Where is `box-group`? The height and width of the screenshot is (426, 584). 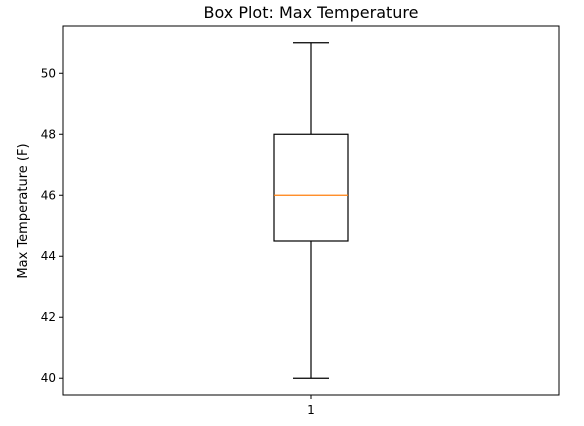 box-group is located at coordinates (311, 210).